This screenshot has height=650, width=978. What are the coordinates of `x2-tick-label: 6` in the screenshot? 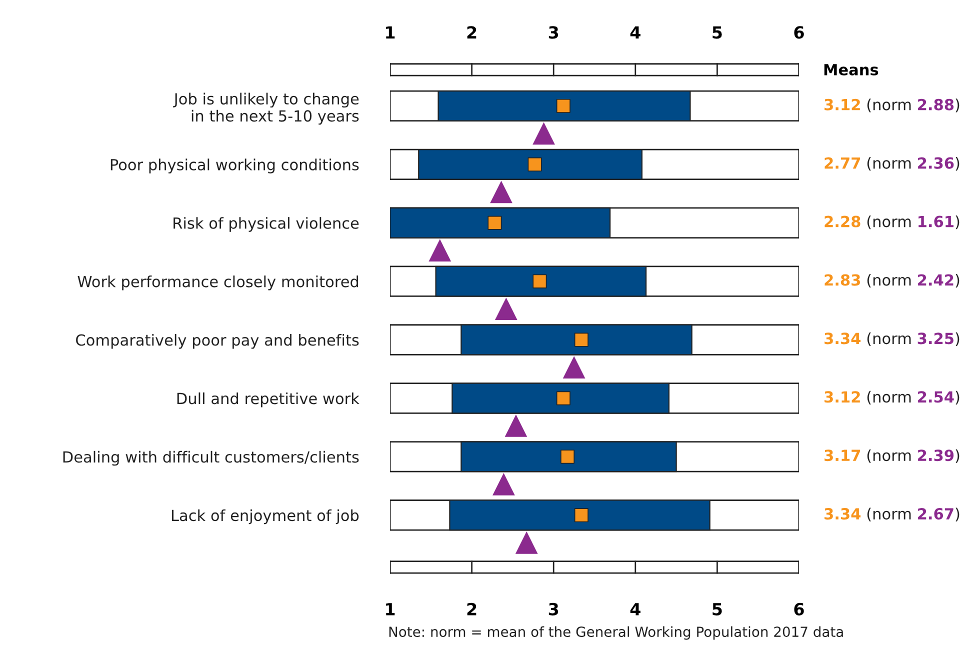 It's located at (799, 609).